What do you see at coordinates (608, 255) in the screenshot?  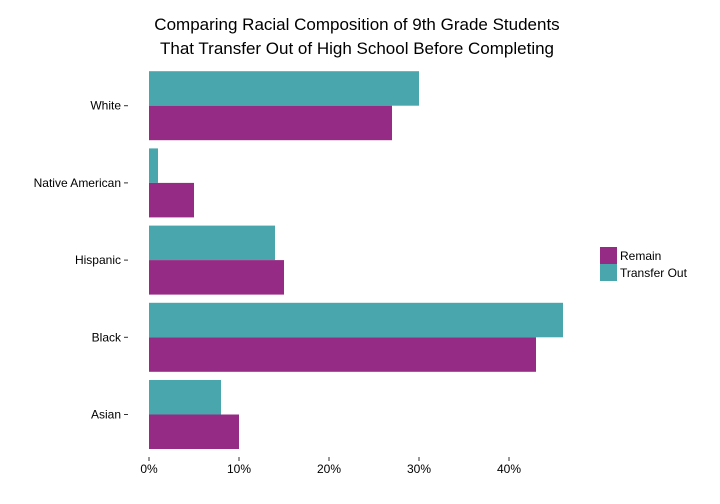 I see `legend-swatch-remain` at bounding box center [608, 255].